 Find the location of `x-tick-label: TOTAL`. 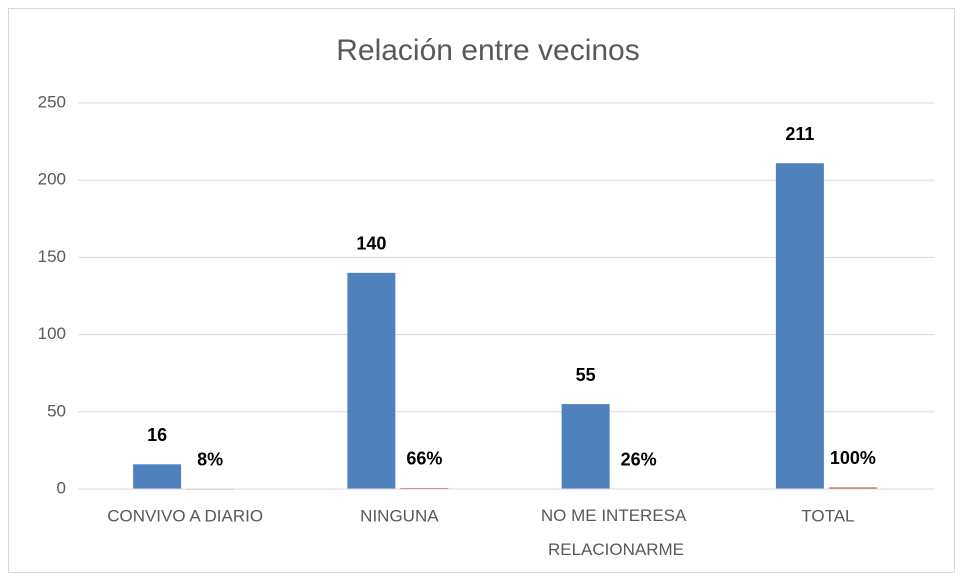

x-tick-label: TOTAL is located at coordinates (827, 515).